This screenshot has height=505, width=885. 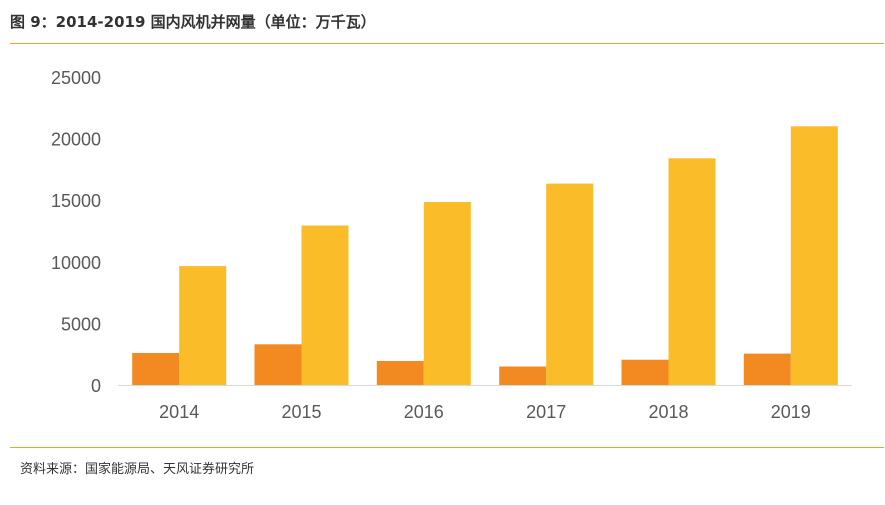 I want to click on x-tick-label: 2017, so click(x=546, y=412).